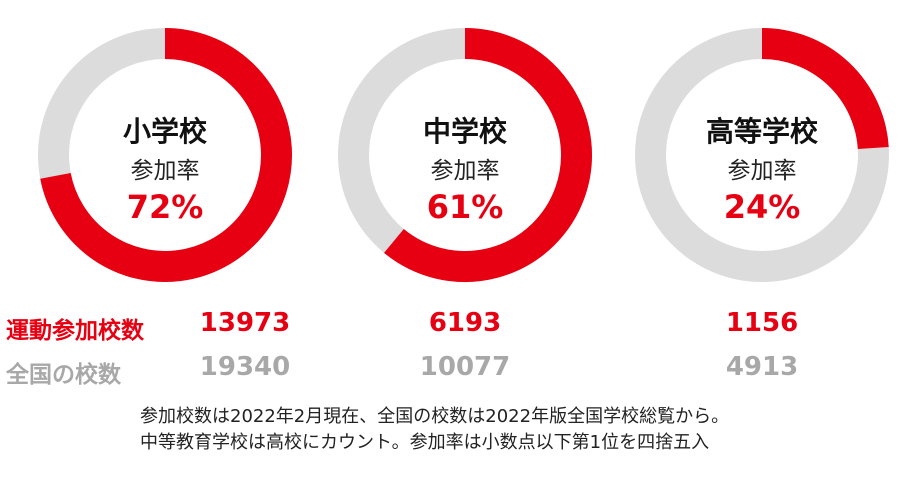  I want to click on high-school-rate-label: 参加率, so click(762, 171).